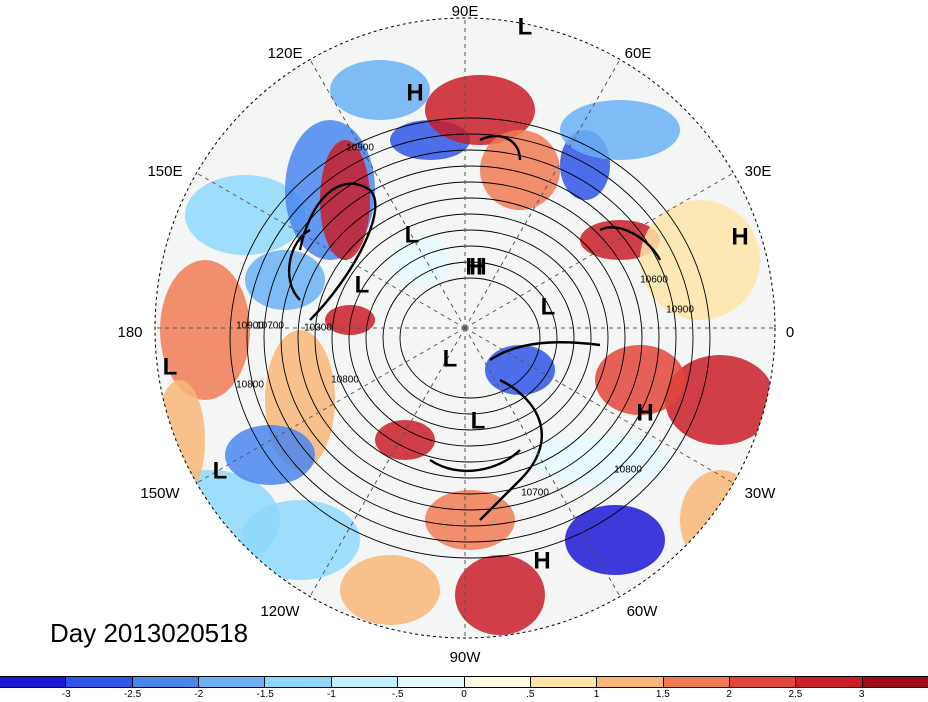 The height and width of the screenshot is (702, 928). What do you see at coordinates (530, 694) in the screenshot?
I see `colorbar-tick-label: .5` at bounding box center [530, 694].